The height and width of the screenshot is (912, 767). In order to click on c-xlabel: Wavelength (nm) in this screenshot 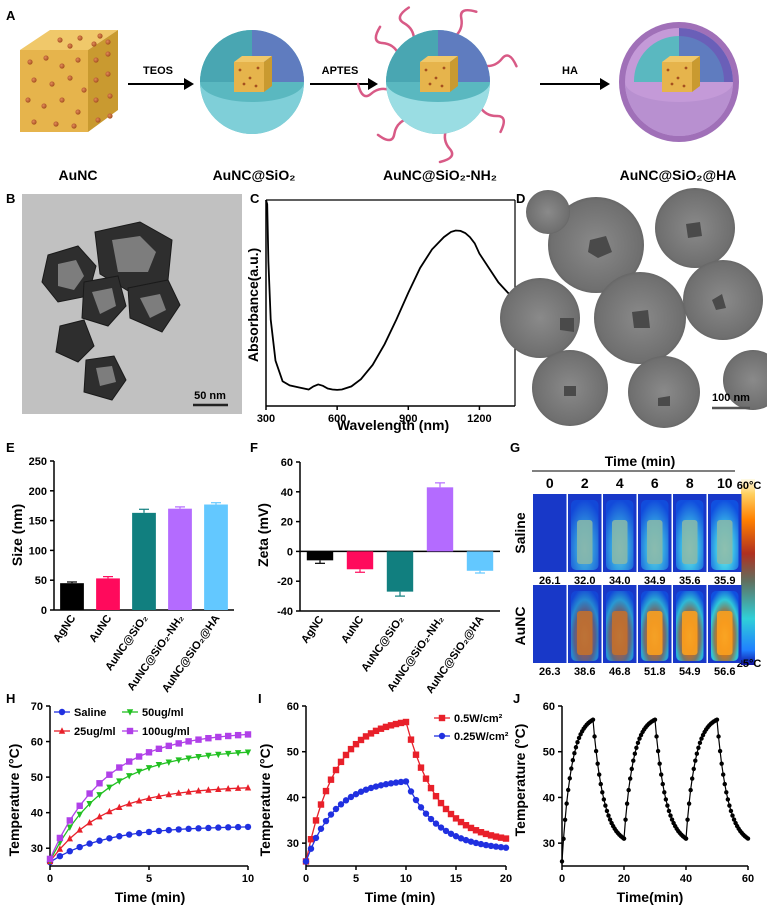, I will do `click(393, 425)`.